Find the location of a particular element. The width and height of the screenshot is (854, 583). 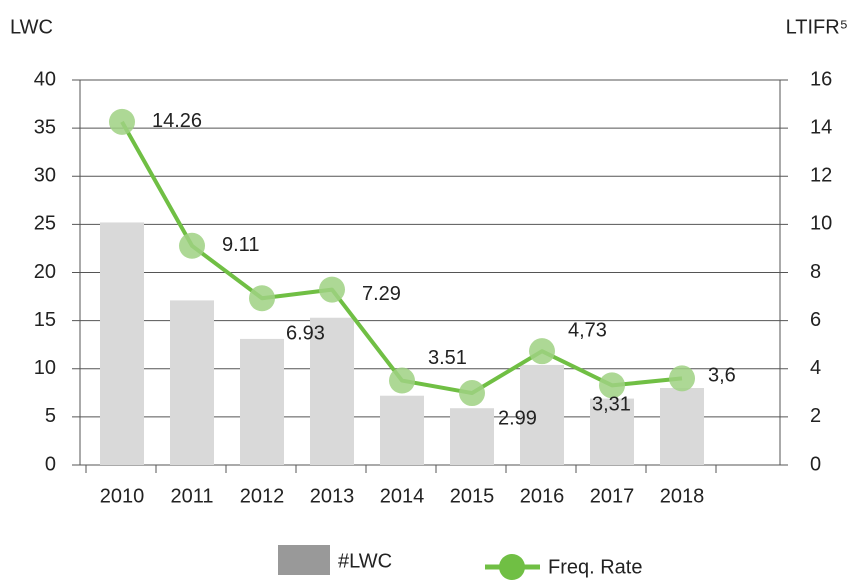

y-tick-label: 25 is located at coordinates (45, 224).